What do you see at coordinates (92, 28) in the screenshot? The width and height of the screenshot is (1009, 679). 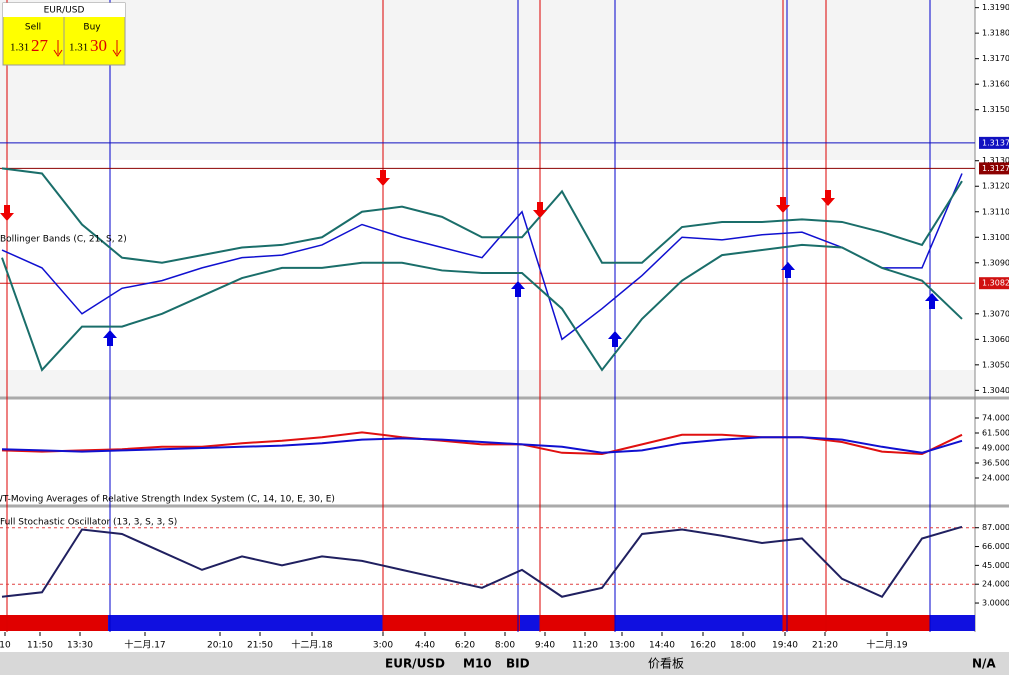 I see `buy-label: Buy` at bounding box center [92, 28].